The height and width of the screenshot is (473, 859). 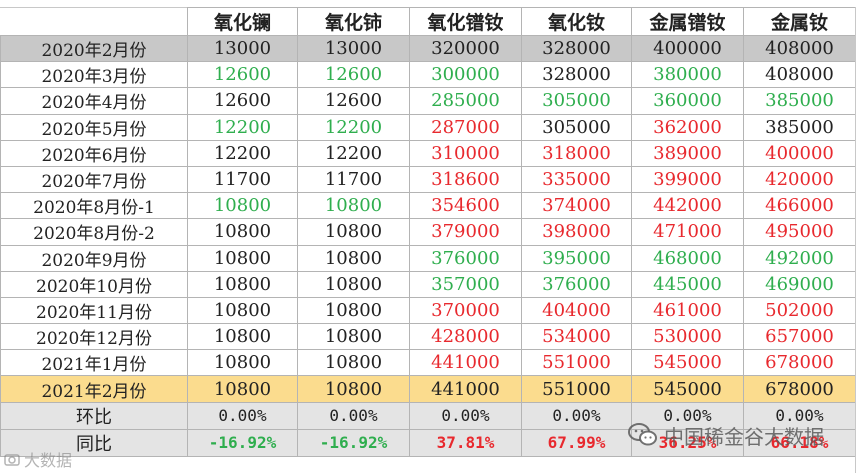 I want to click on price-cell: 420000, so click(x=799, y=179).